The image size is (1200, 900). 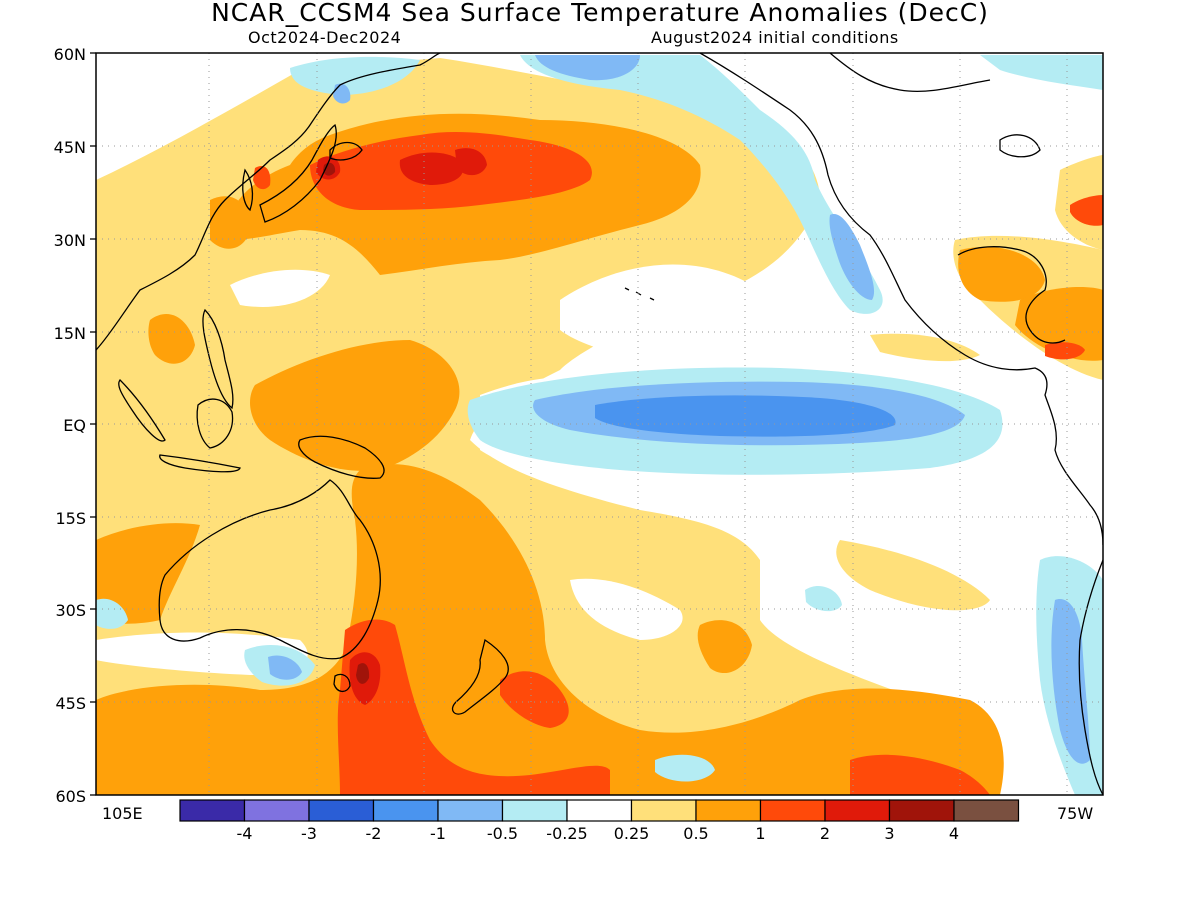 What do you see at coordinates (93, 424) in the screenshot?
I see `axis-ticks` at bounding box center [93, 424].